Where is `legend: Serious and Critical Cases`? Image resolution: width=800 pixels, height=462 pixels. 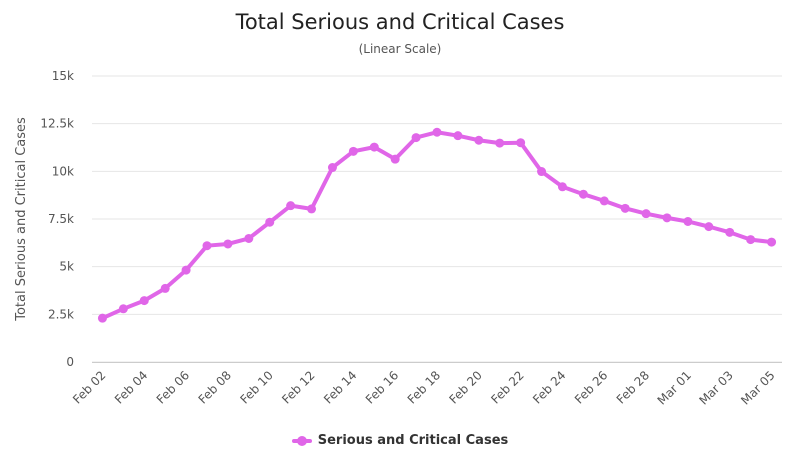 legend: Serious and Critical Cases is located at coordinates (400, 441).